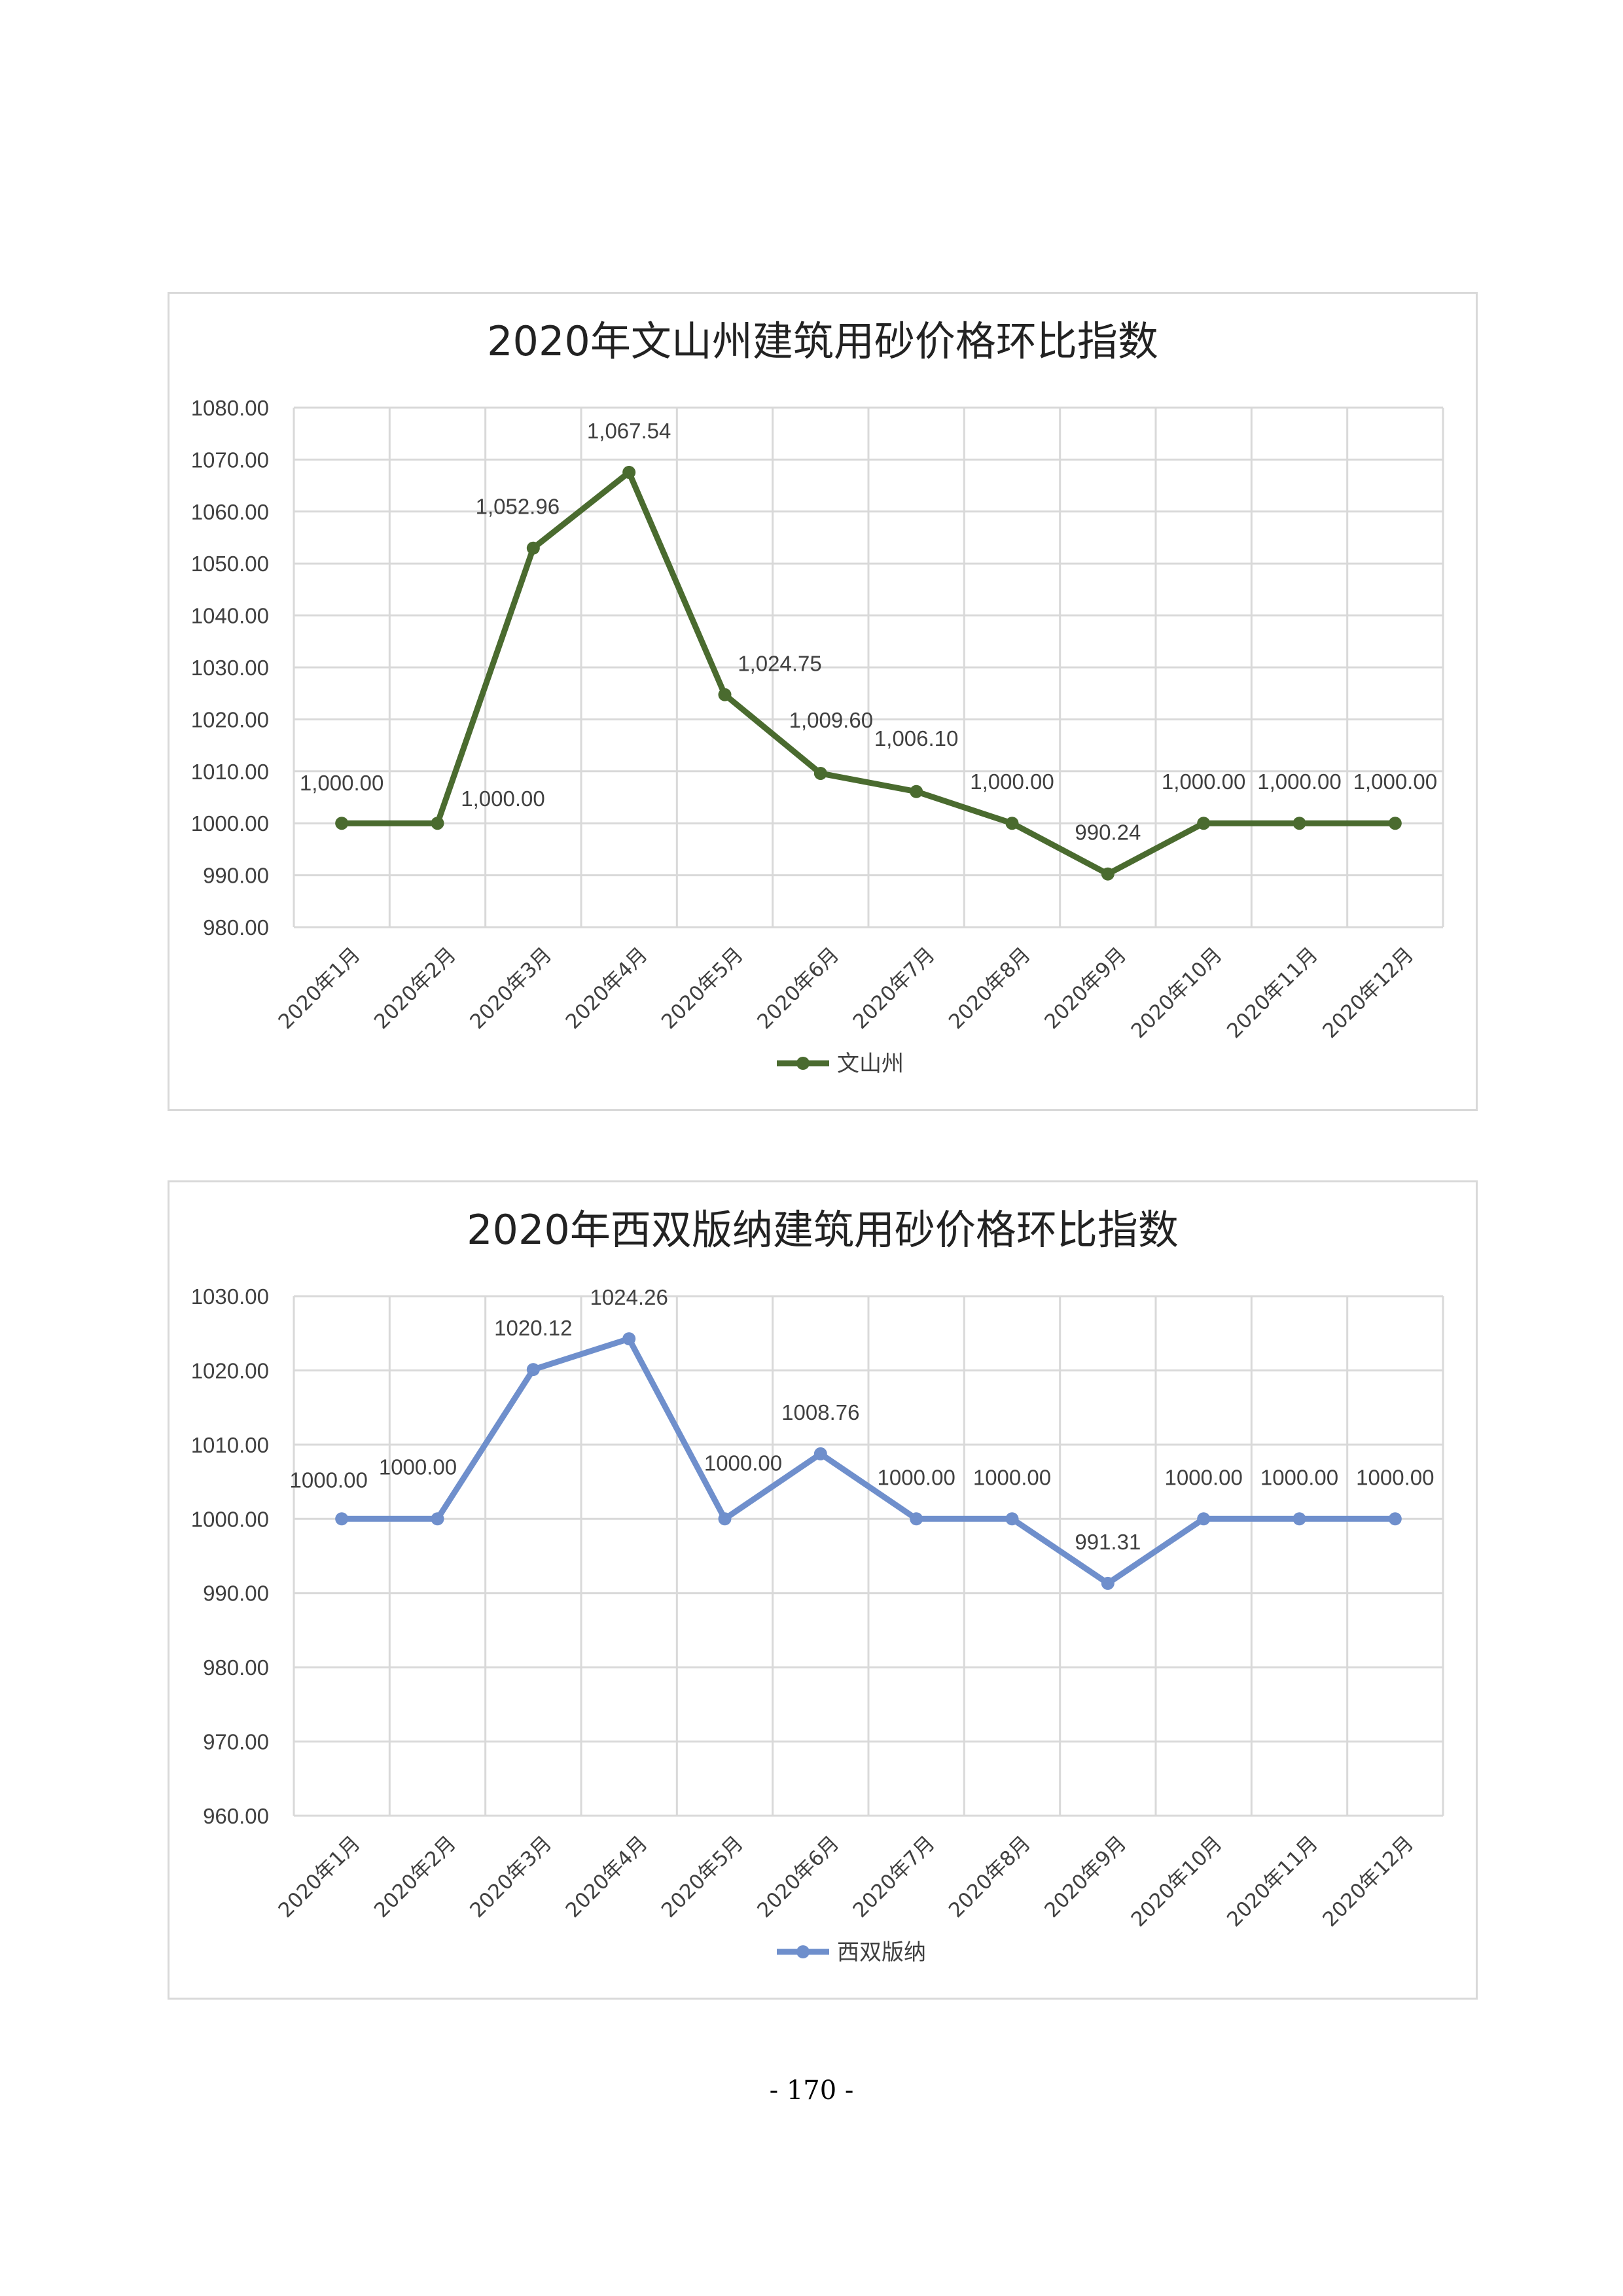 This screenshot has width=1623, height=2296. I want to click on chart-title: 2020年西双版纳建筑用砂价格环比指数, so click(823, 1230).